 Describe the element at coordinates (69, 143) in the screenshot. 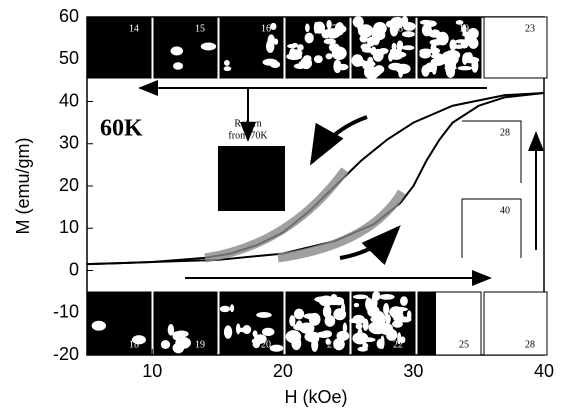

I see `y-tick-label: 30` at that location.